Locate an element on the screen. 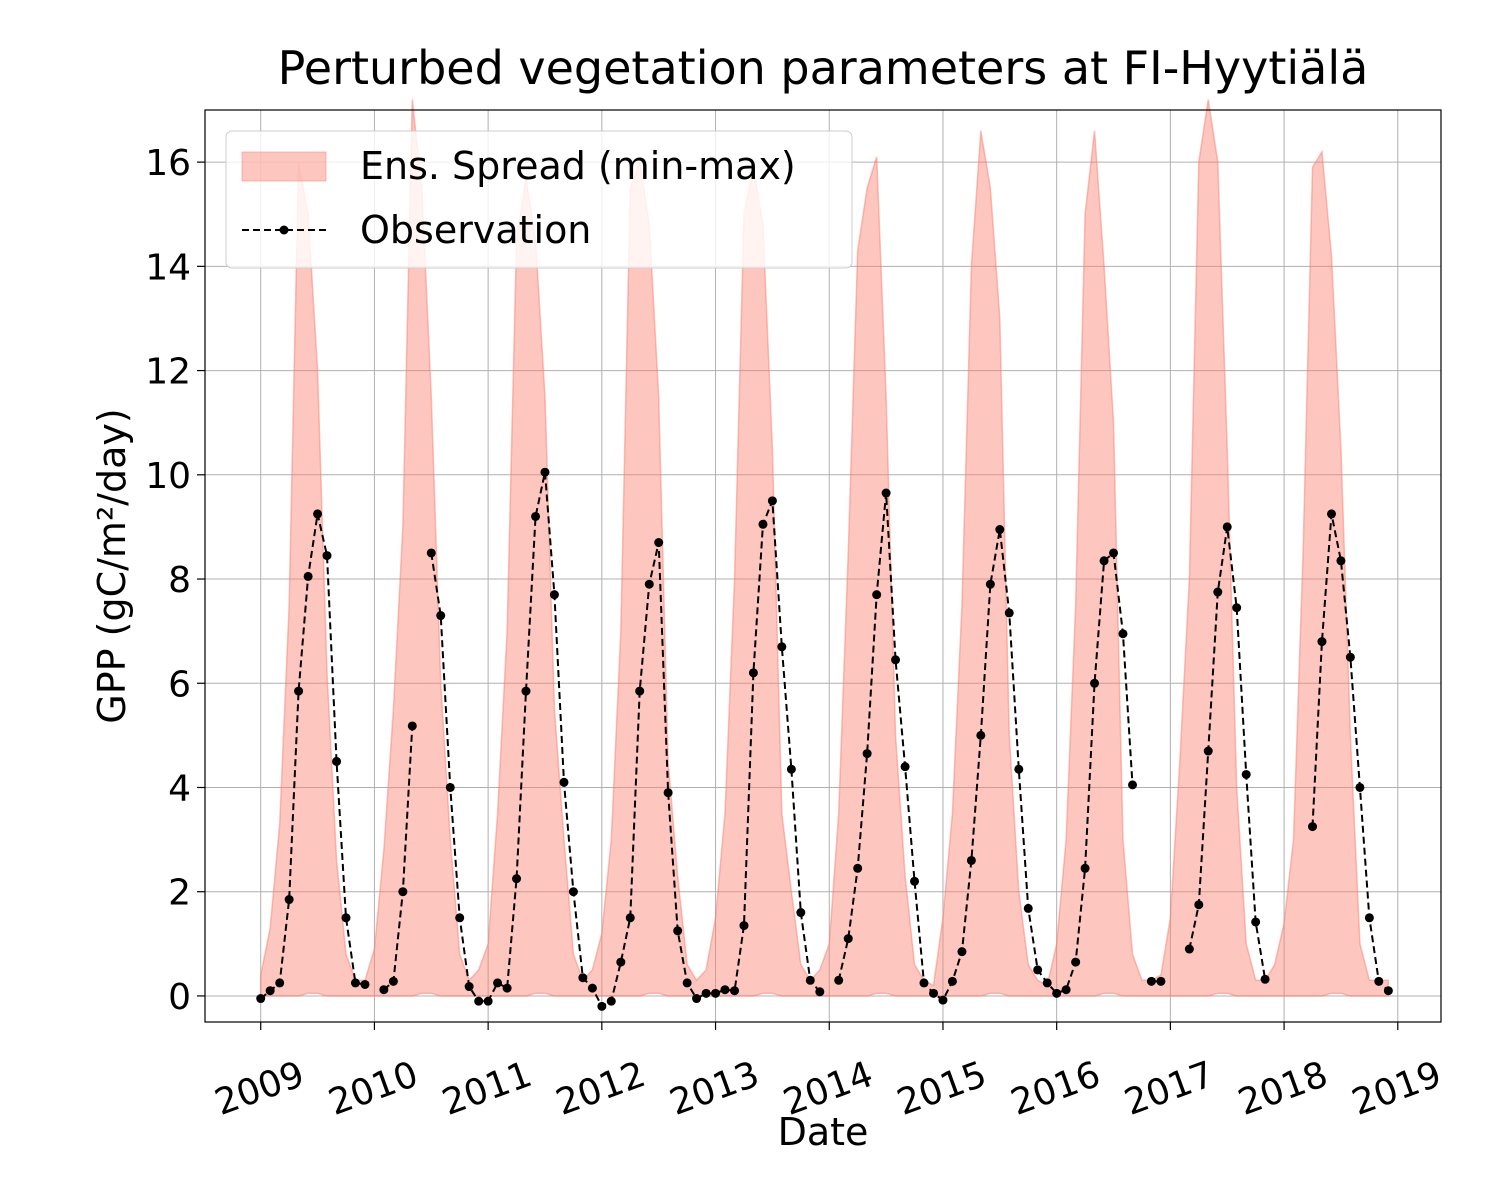 The height and width of the screenshot is (1200, 1500). y-tick-label: 16 is located at coordinates (168, 163).